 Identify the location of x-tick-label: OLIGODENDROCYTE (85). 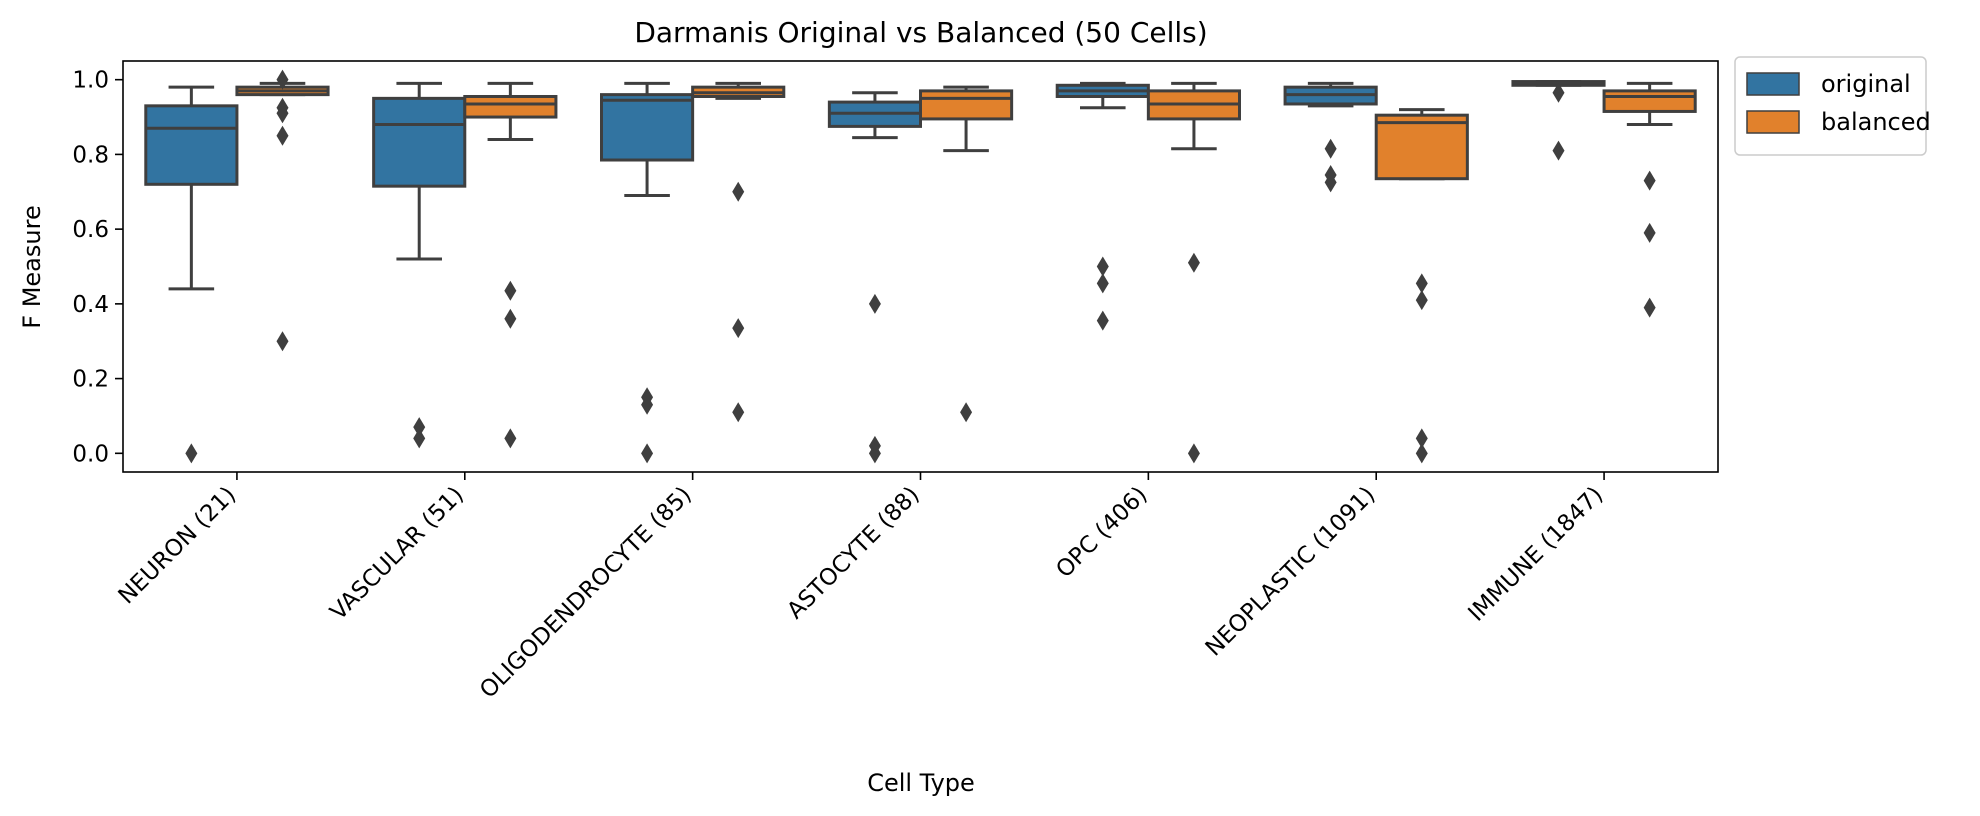
(586, 593).